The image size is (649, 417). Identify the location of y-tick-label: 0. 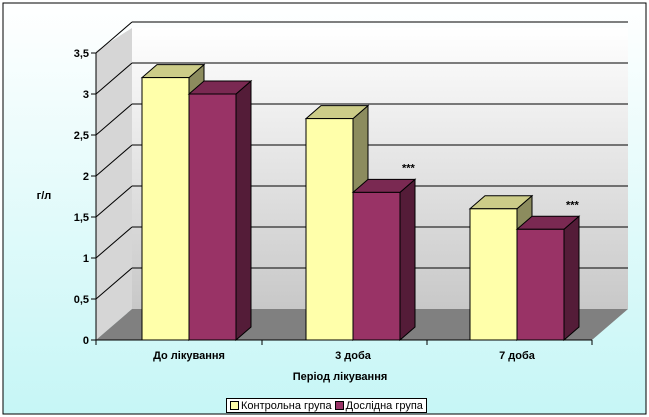
(86, 341).